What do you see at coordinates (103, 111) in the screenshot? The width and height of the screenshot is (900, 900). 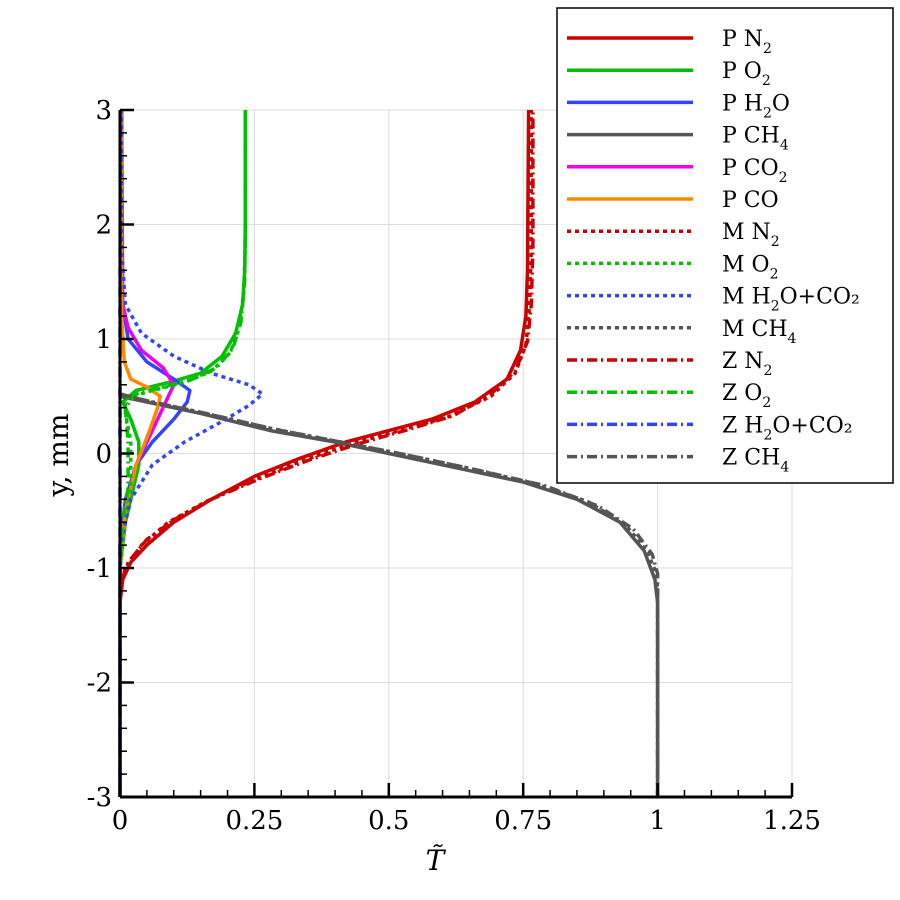 I see `y-tick-label: 3` at bounding box center [103, 111].